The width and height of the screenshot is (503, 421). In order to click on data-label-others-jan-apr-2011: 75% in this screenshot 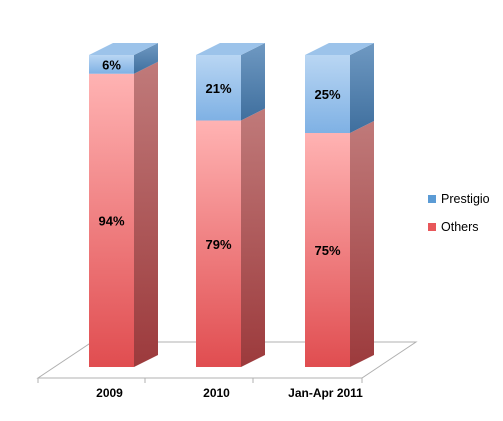, I will do `click(327, 250)`.